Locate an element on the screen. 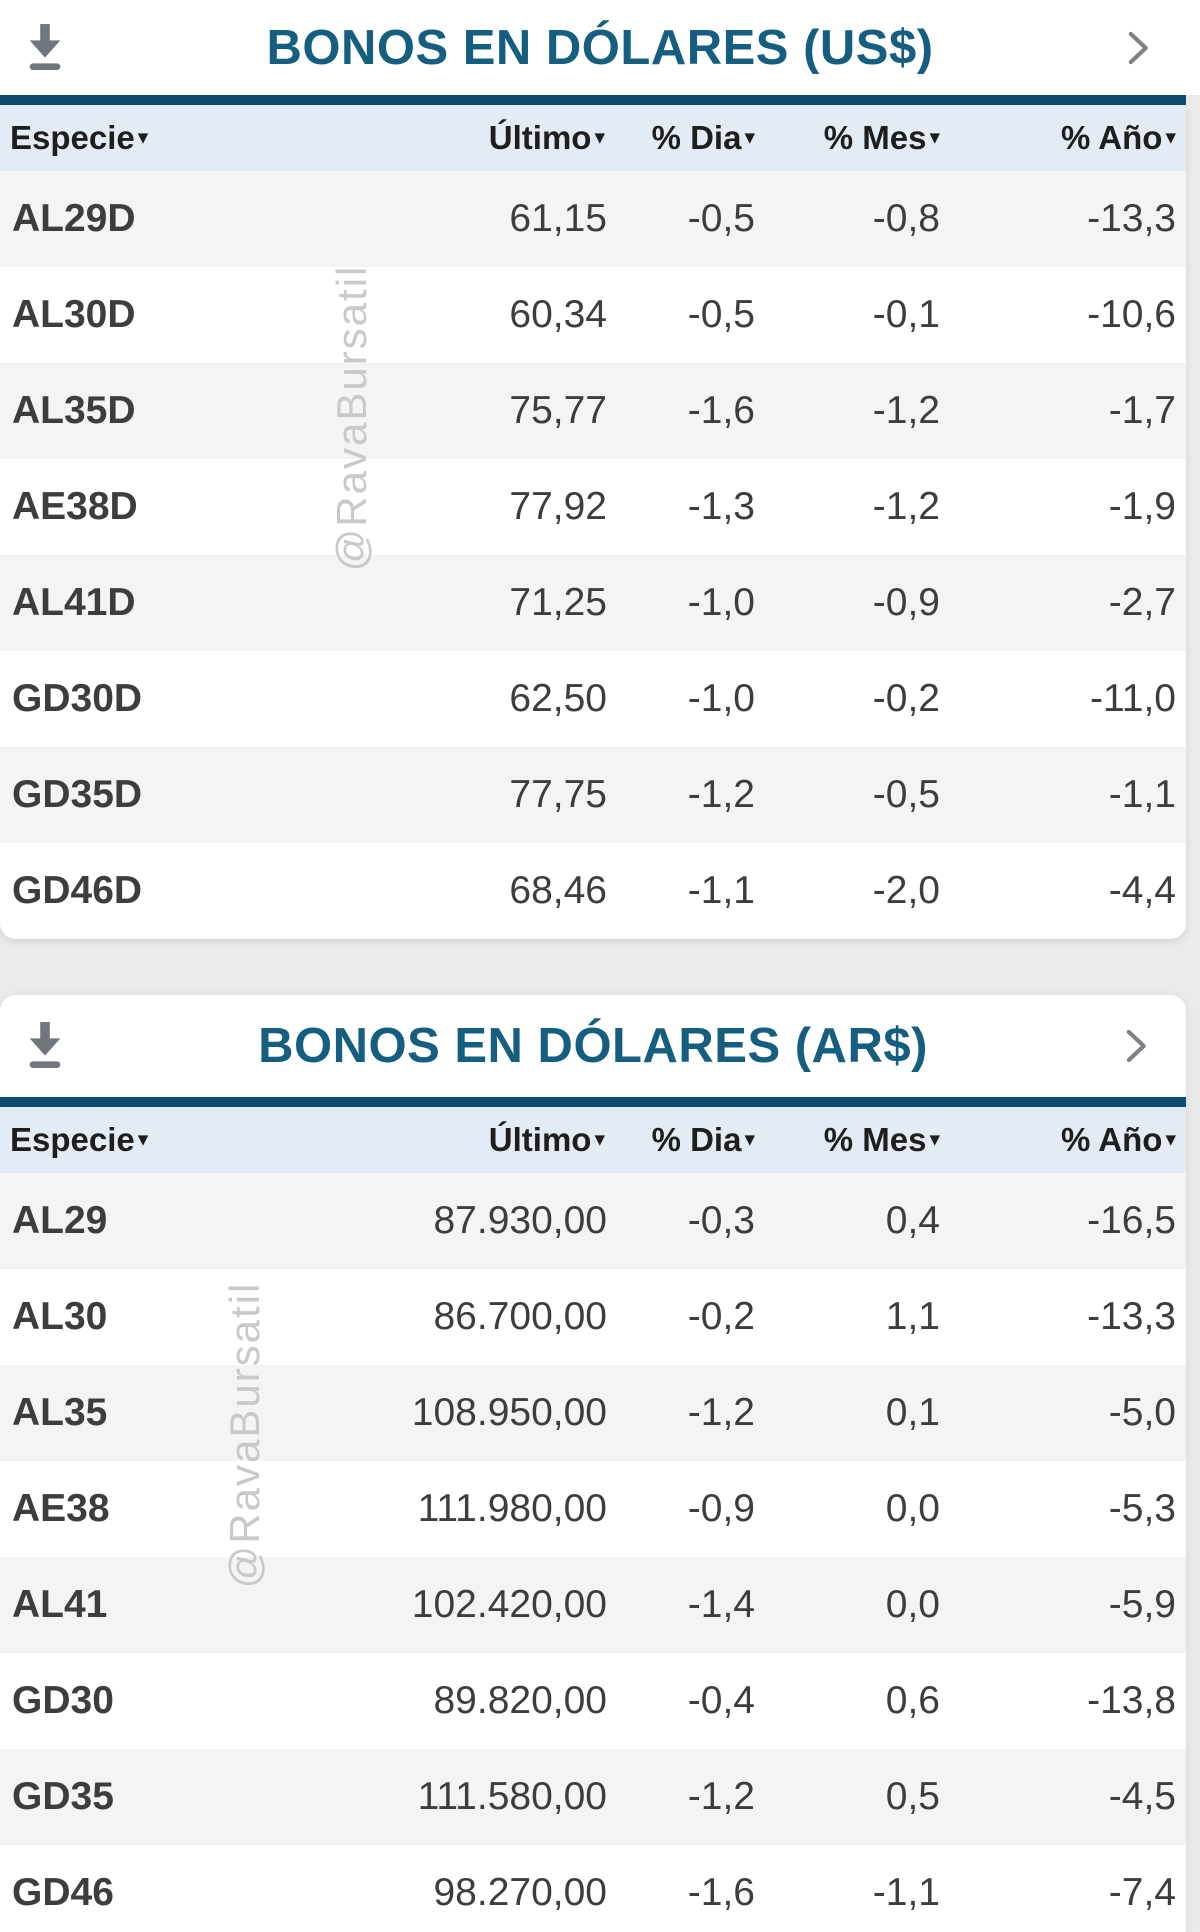 This screenshot has height=1932, width=1200. ticker-cell: AL41 is located at coordinates (60, 1604).